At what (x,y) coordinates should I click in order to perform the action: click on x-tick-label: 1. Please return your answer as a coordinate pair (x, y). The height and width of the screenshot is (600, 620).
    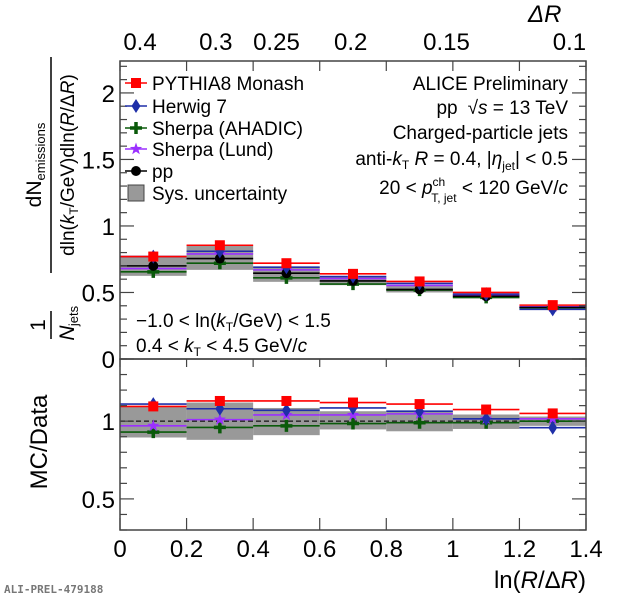
    Looking at the image, I should click on (452, 549).